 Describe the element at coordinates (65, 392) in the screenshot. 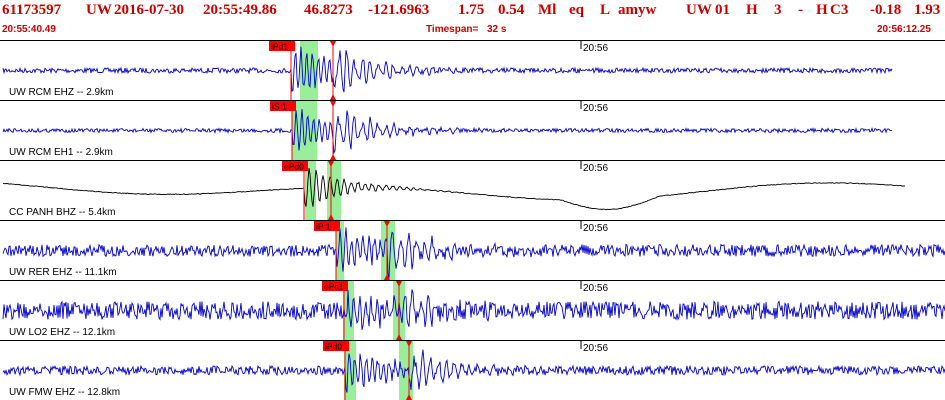

I see `station-label: UW FMW EHZ -- 12.8km` at that location.